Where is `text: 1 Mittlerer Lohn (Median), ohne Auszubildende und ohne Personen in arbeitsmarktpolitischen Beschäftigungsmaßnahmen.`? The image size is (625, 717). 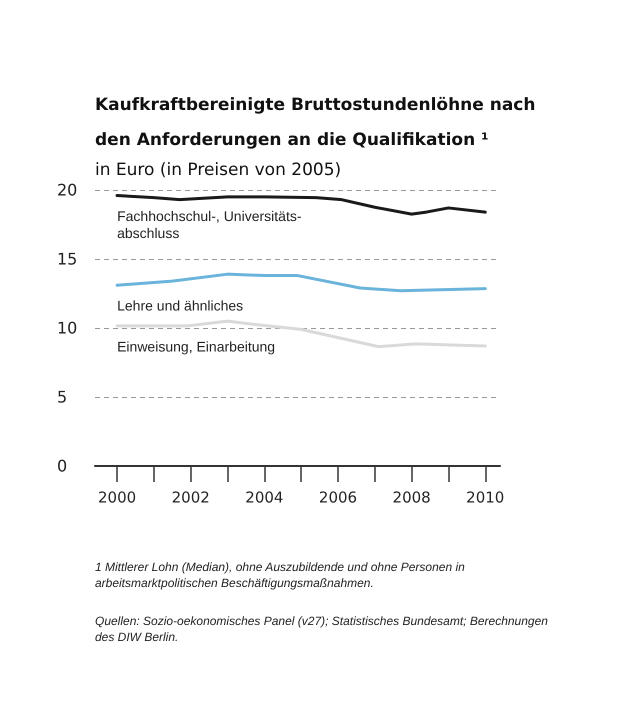
text: 1 Mittlerer Lohn (Median), ohne Auszubildende und ohne Personen in arbeitsmarktpolitischen Beschäftigungsmaßnahmen. is located at coordinates (280, 575).